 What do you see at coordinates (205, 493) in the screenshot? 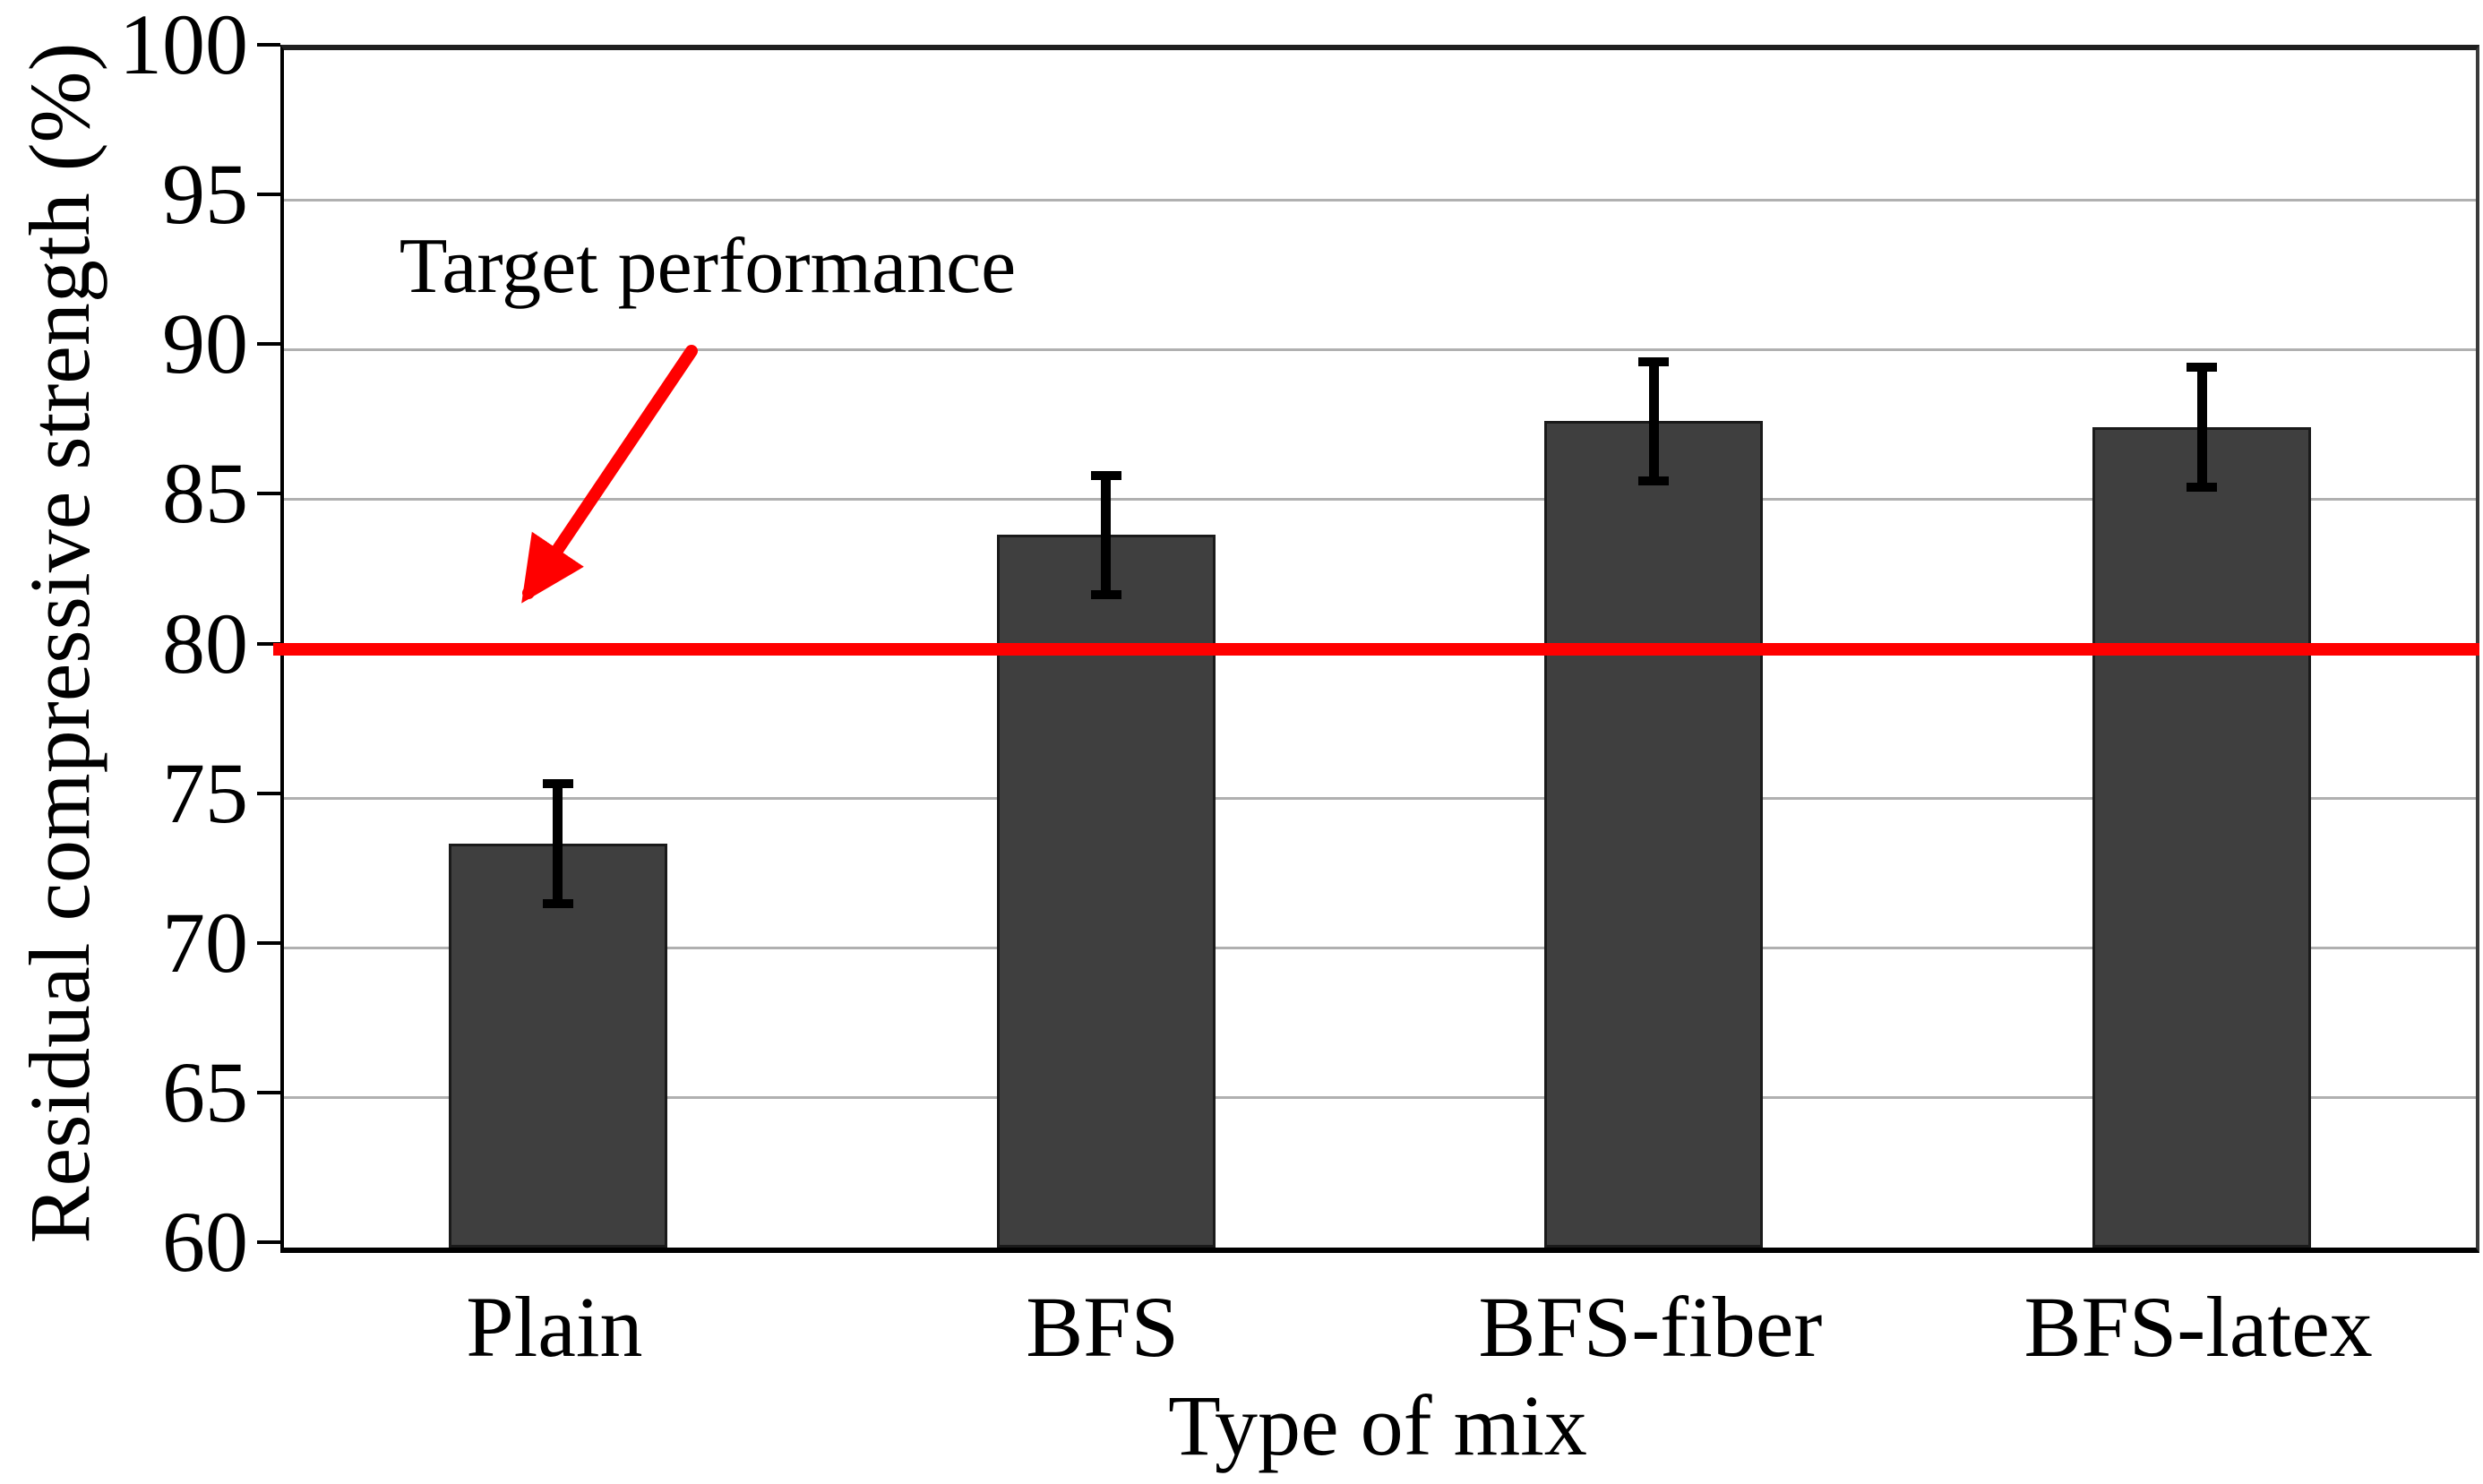
I see `y-tick-label-85: 85` at bounding box center [205, 493].